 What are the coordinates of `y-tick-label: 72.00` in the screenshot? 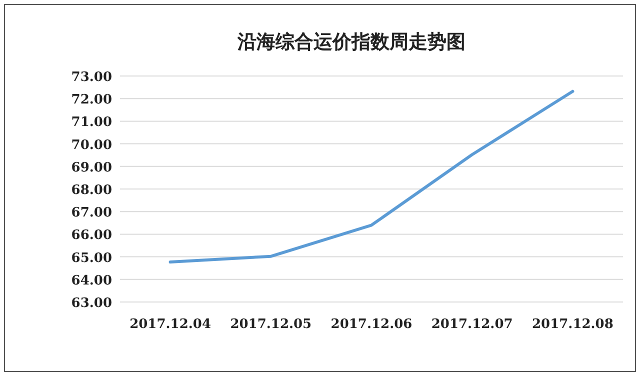 It's located at (91, 100).